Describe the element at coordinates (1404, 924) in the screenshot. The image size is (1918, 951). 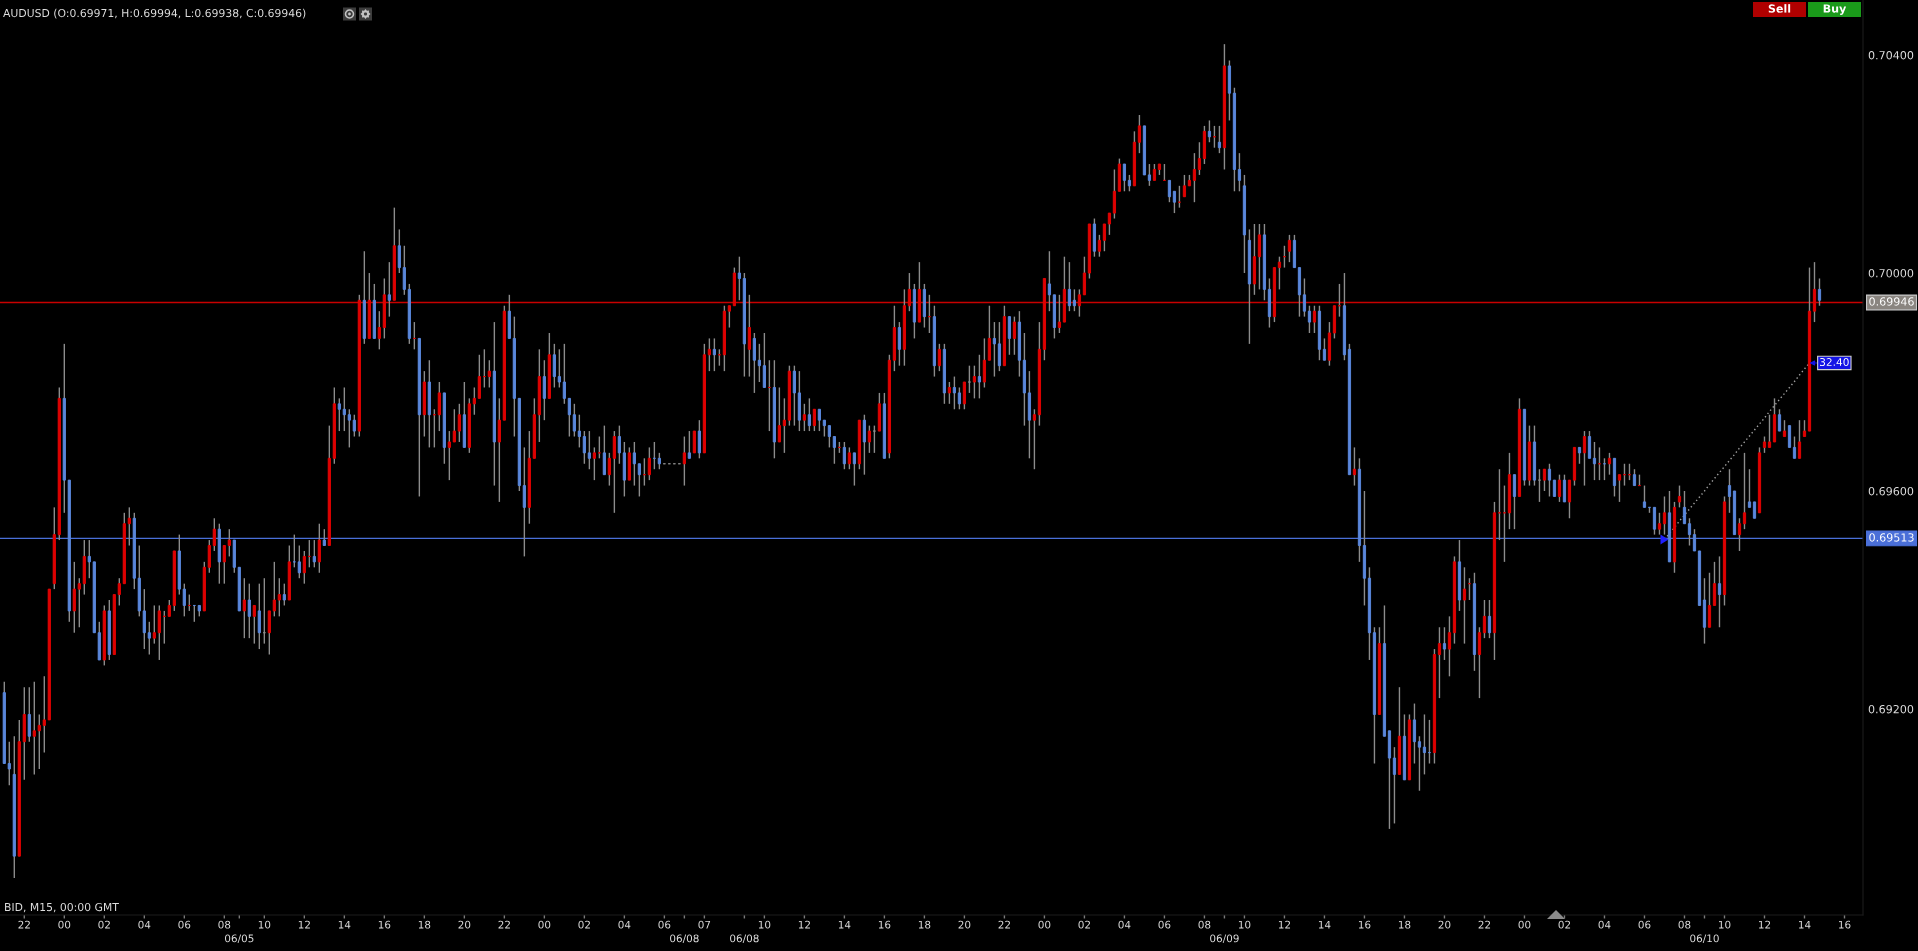
I see `x-tick-label: 18` at that location.